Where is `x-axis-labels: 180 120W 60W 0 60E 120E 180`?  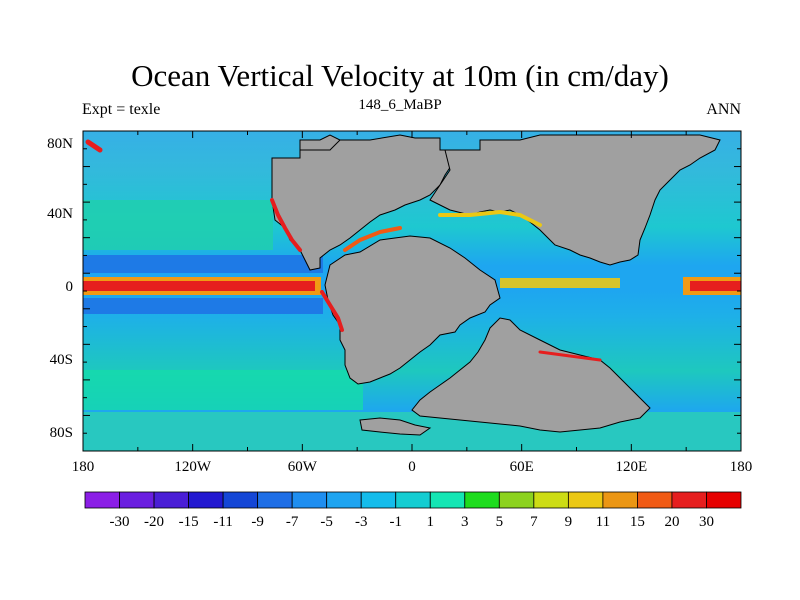 x-axis-labels: 180 120W 60W 0 60E 120E 180 is located at coordinates (412, 467).